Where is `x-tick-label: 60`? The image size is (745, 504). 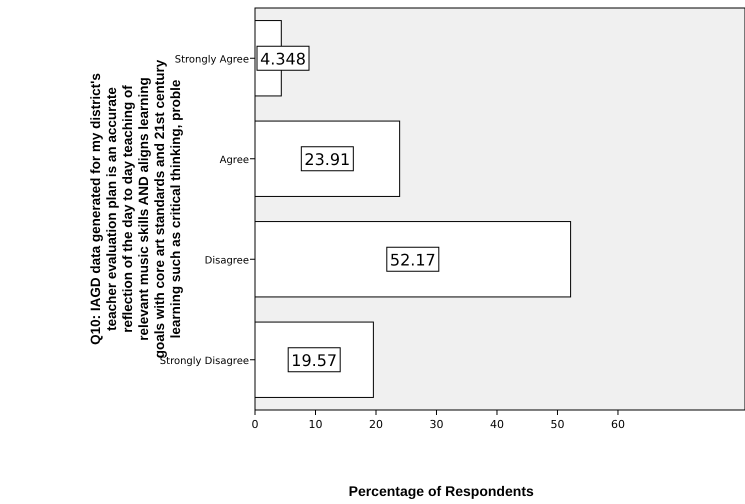 x-tick-label: 60 is located at coordinates (617, 424).